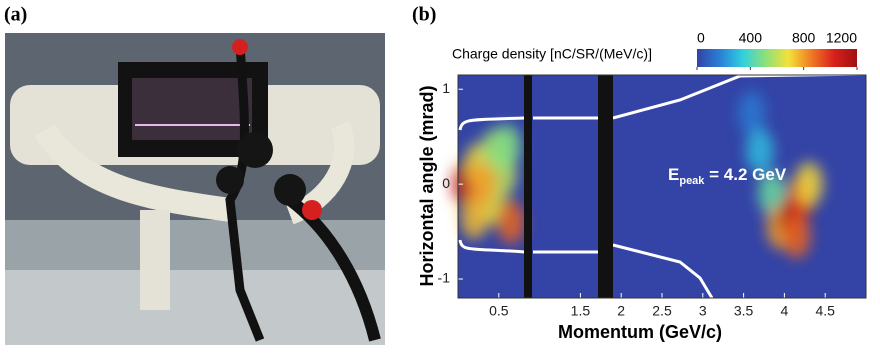 The height and width of the screenshot is (355, 880). What do you see at coordinates (804, 38) in the screenshot?
I see `colorbar-tick-label: 800` at bounding box center [804, 38].